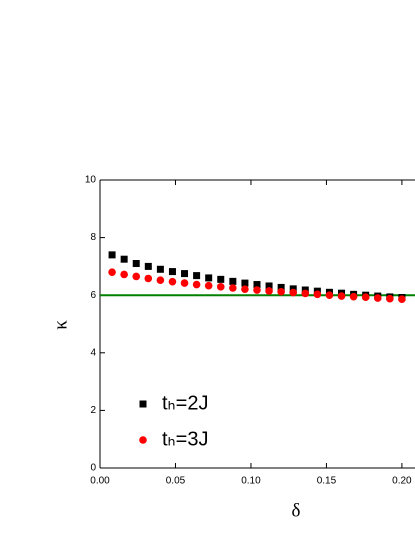  What do you see at coordinates (296, 510) in the screenshot?
I see `x-axis-label: δ` at bounding box center [296, 510].